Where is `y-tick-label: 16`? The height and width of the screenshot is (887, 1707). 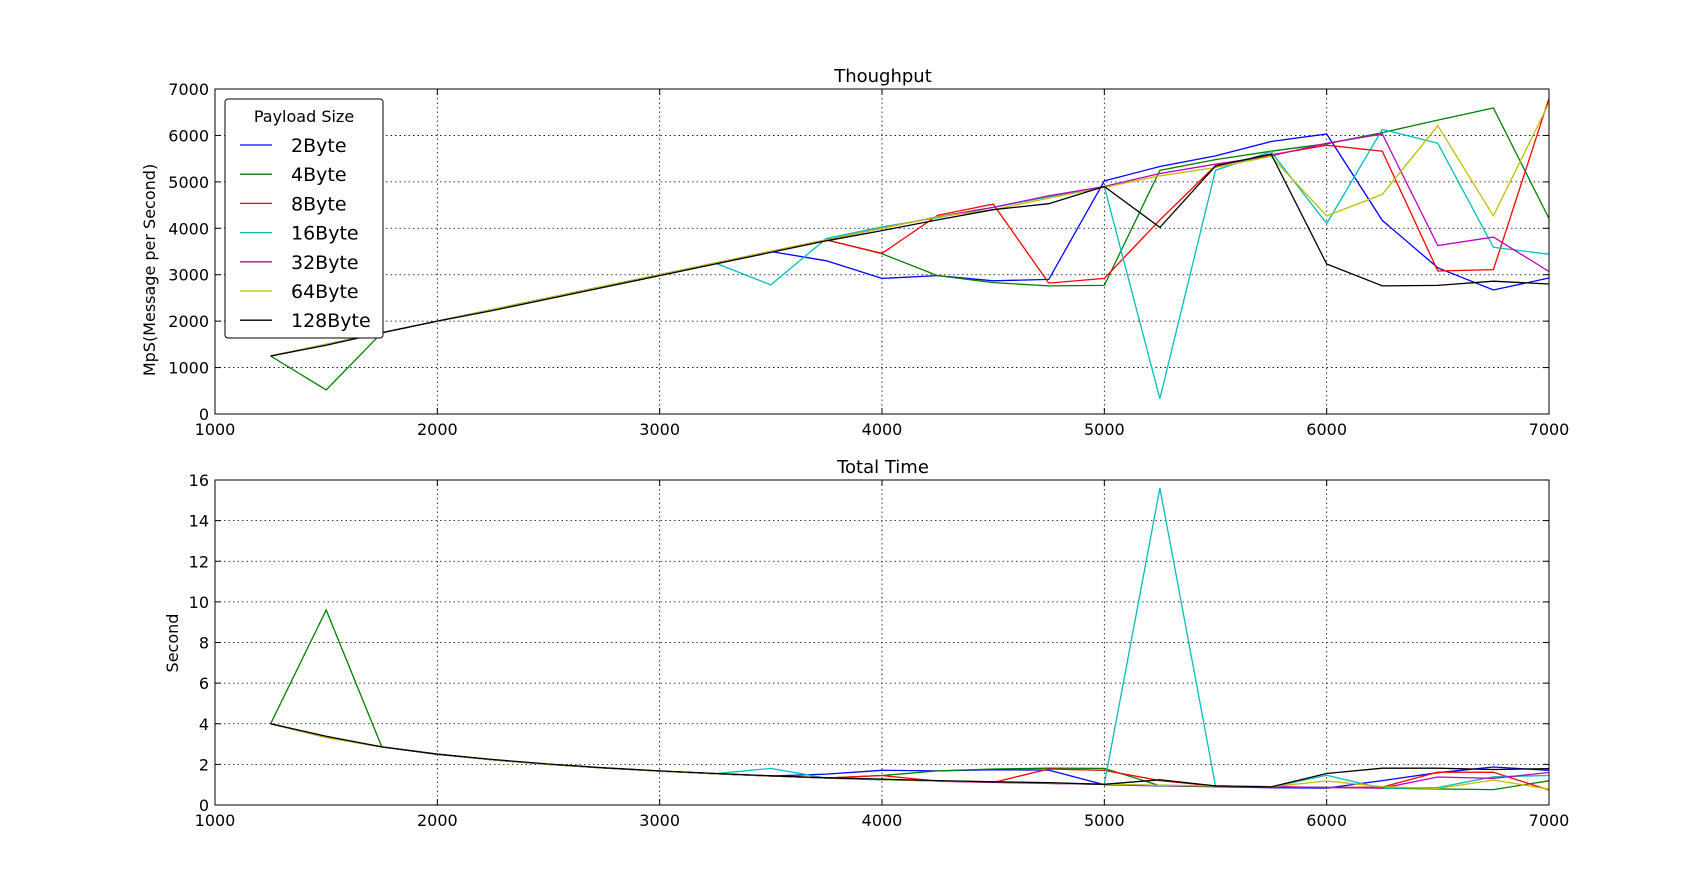
y-tick-label: 16 is located at coordinates (199, 480).